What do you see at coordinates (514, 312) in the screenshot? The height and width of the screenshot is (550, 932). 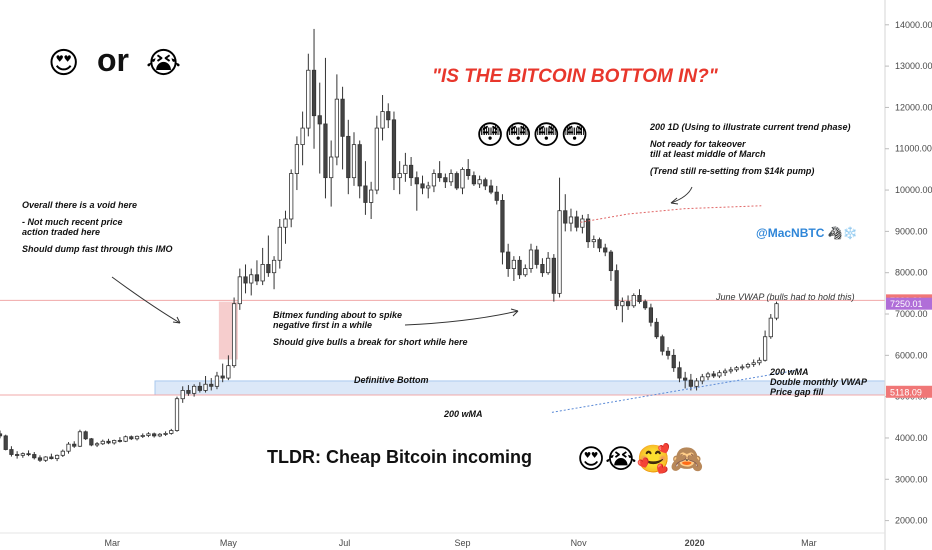 I see `bitmex-arrowhead` at bounding box center [514, 312].